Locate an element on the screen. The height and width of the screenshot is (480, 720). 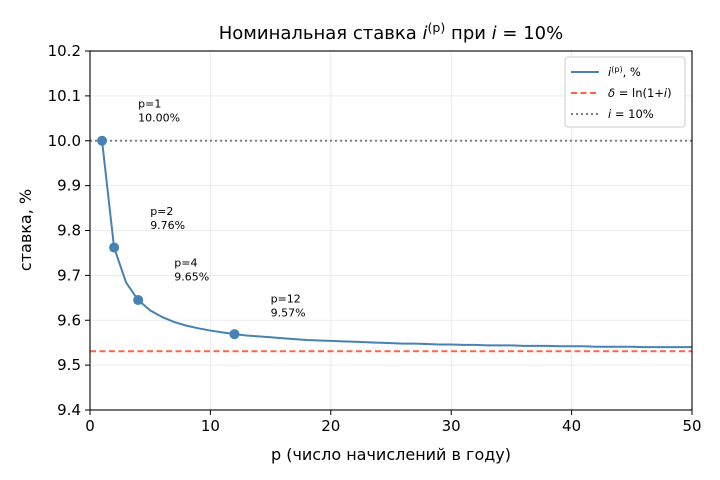
markers-layer is located at coordinates (168, 237).